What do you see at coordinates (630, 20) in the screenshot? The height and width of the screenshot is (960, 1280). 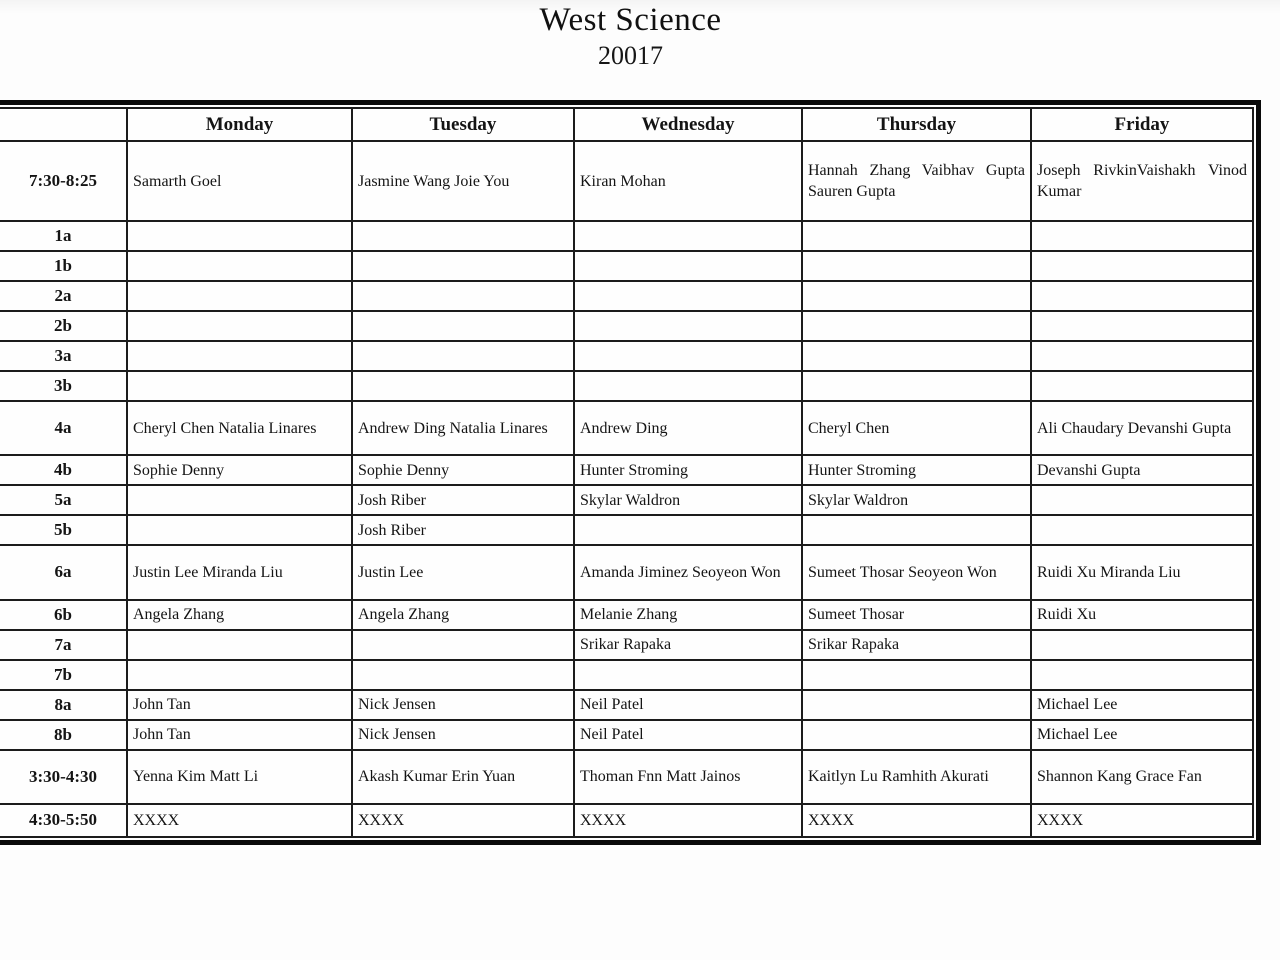 I see `page-title: West Science` at bounding box center [630, 20].